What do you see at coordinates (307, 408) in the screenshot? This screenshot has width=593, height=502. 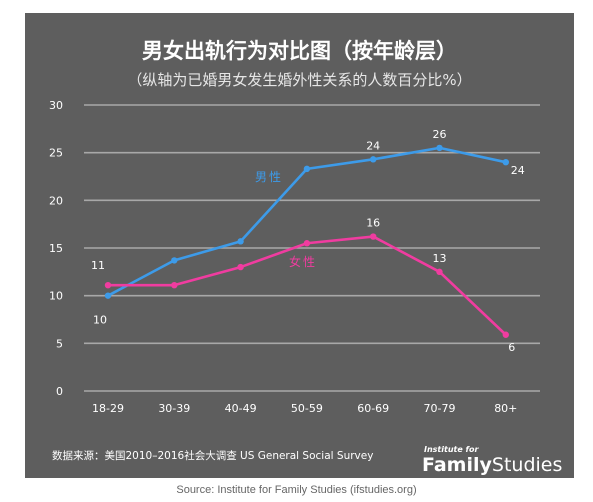 I see `x-tick-label: 50-59` at bounding box center [307, 408].